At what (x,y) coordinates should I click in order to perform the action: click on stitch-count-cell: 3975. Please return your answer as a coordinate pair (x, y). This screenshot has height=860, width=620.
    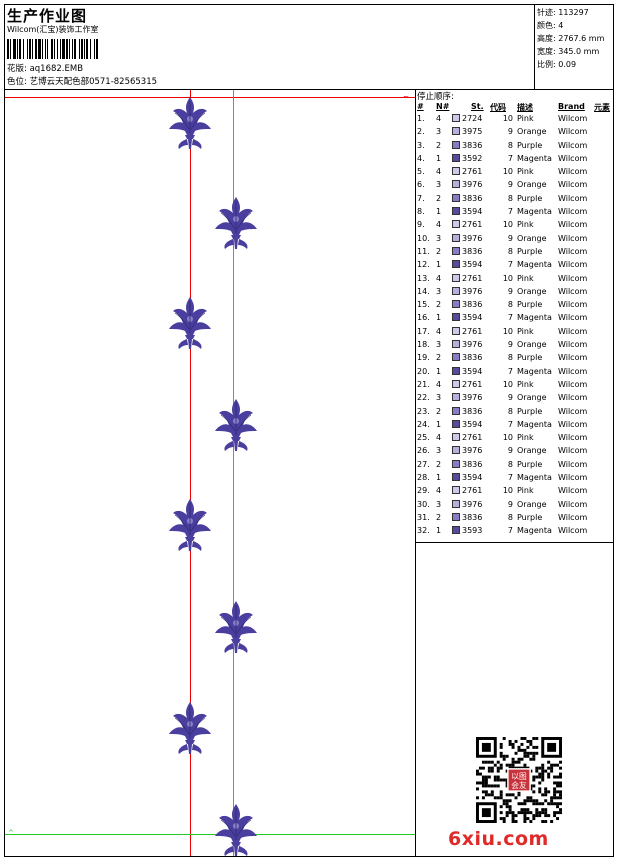
    Looking at the image, I should click on (472, 132).